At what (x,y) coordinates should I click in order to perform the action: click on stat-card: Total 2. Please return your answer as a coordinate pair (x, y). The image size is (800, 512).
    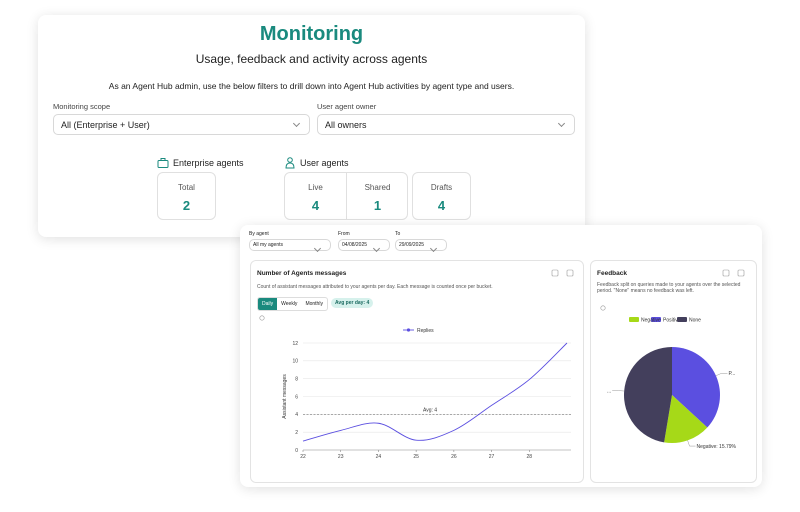
    Looking at the image, I should click on (186, 196).